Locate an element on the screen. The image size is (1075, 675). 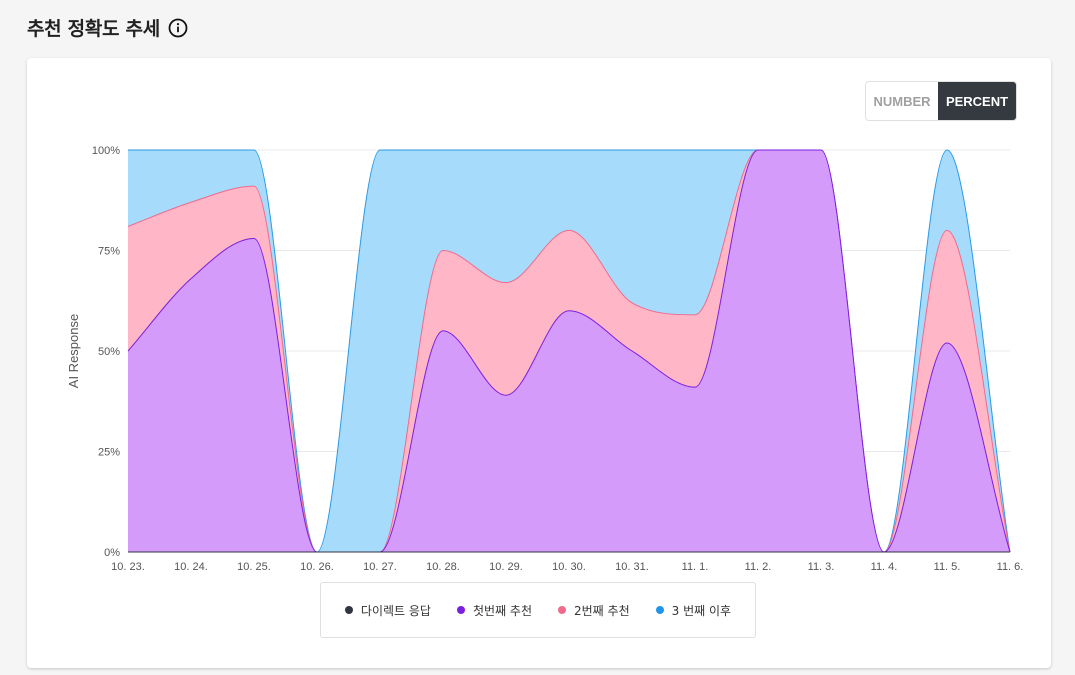
number-toggle-button: NUMBER is located at coordinates (902, 101).